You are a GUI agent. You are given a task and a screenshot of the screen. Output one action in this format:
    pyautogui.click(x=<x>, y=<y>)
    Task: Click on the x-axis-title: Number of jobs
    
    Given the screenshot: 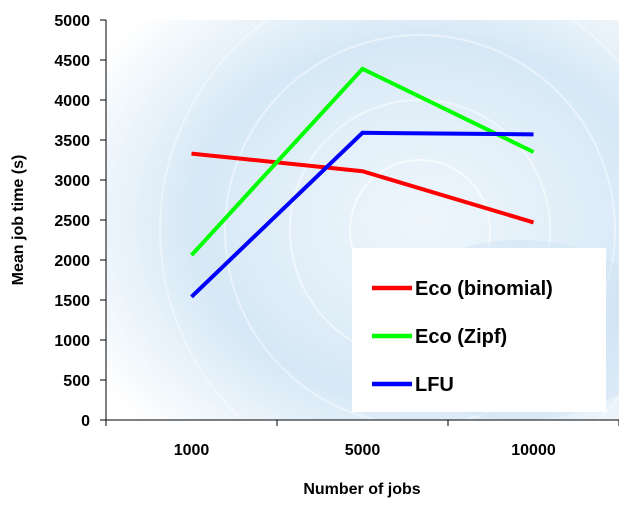 What is the action you would take?
    pyautogui.click(x=361, y=489)
    